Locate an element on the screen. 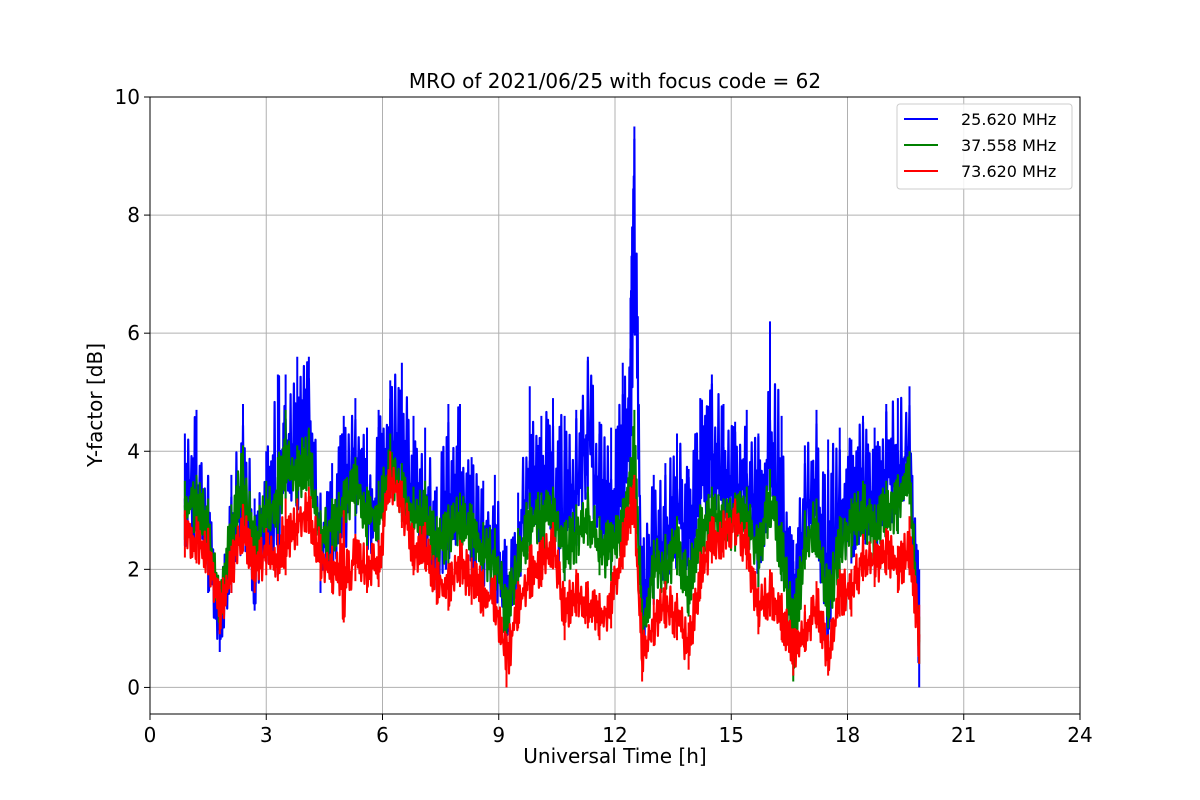  y-tick-label: 10 is located at coordinates (127, 97).